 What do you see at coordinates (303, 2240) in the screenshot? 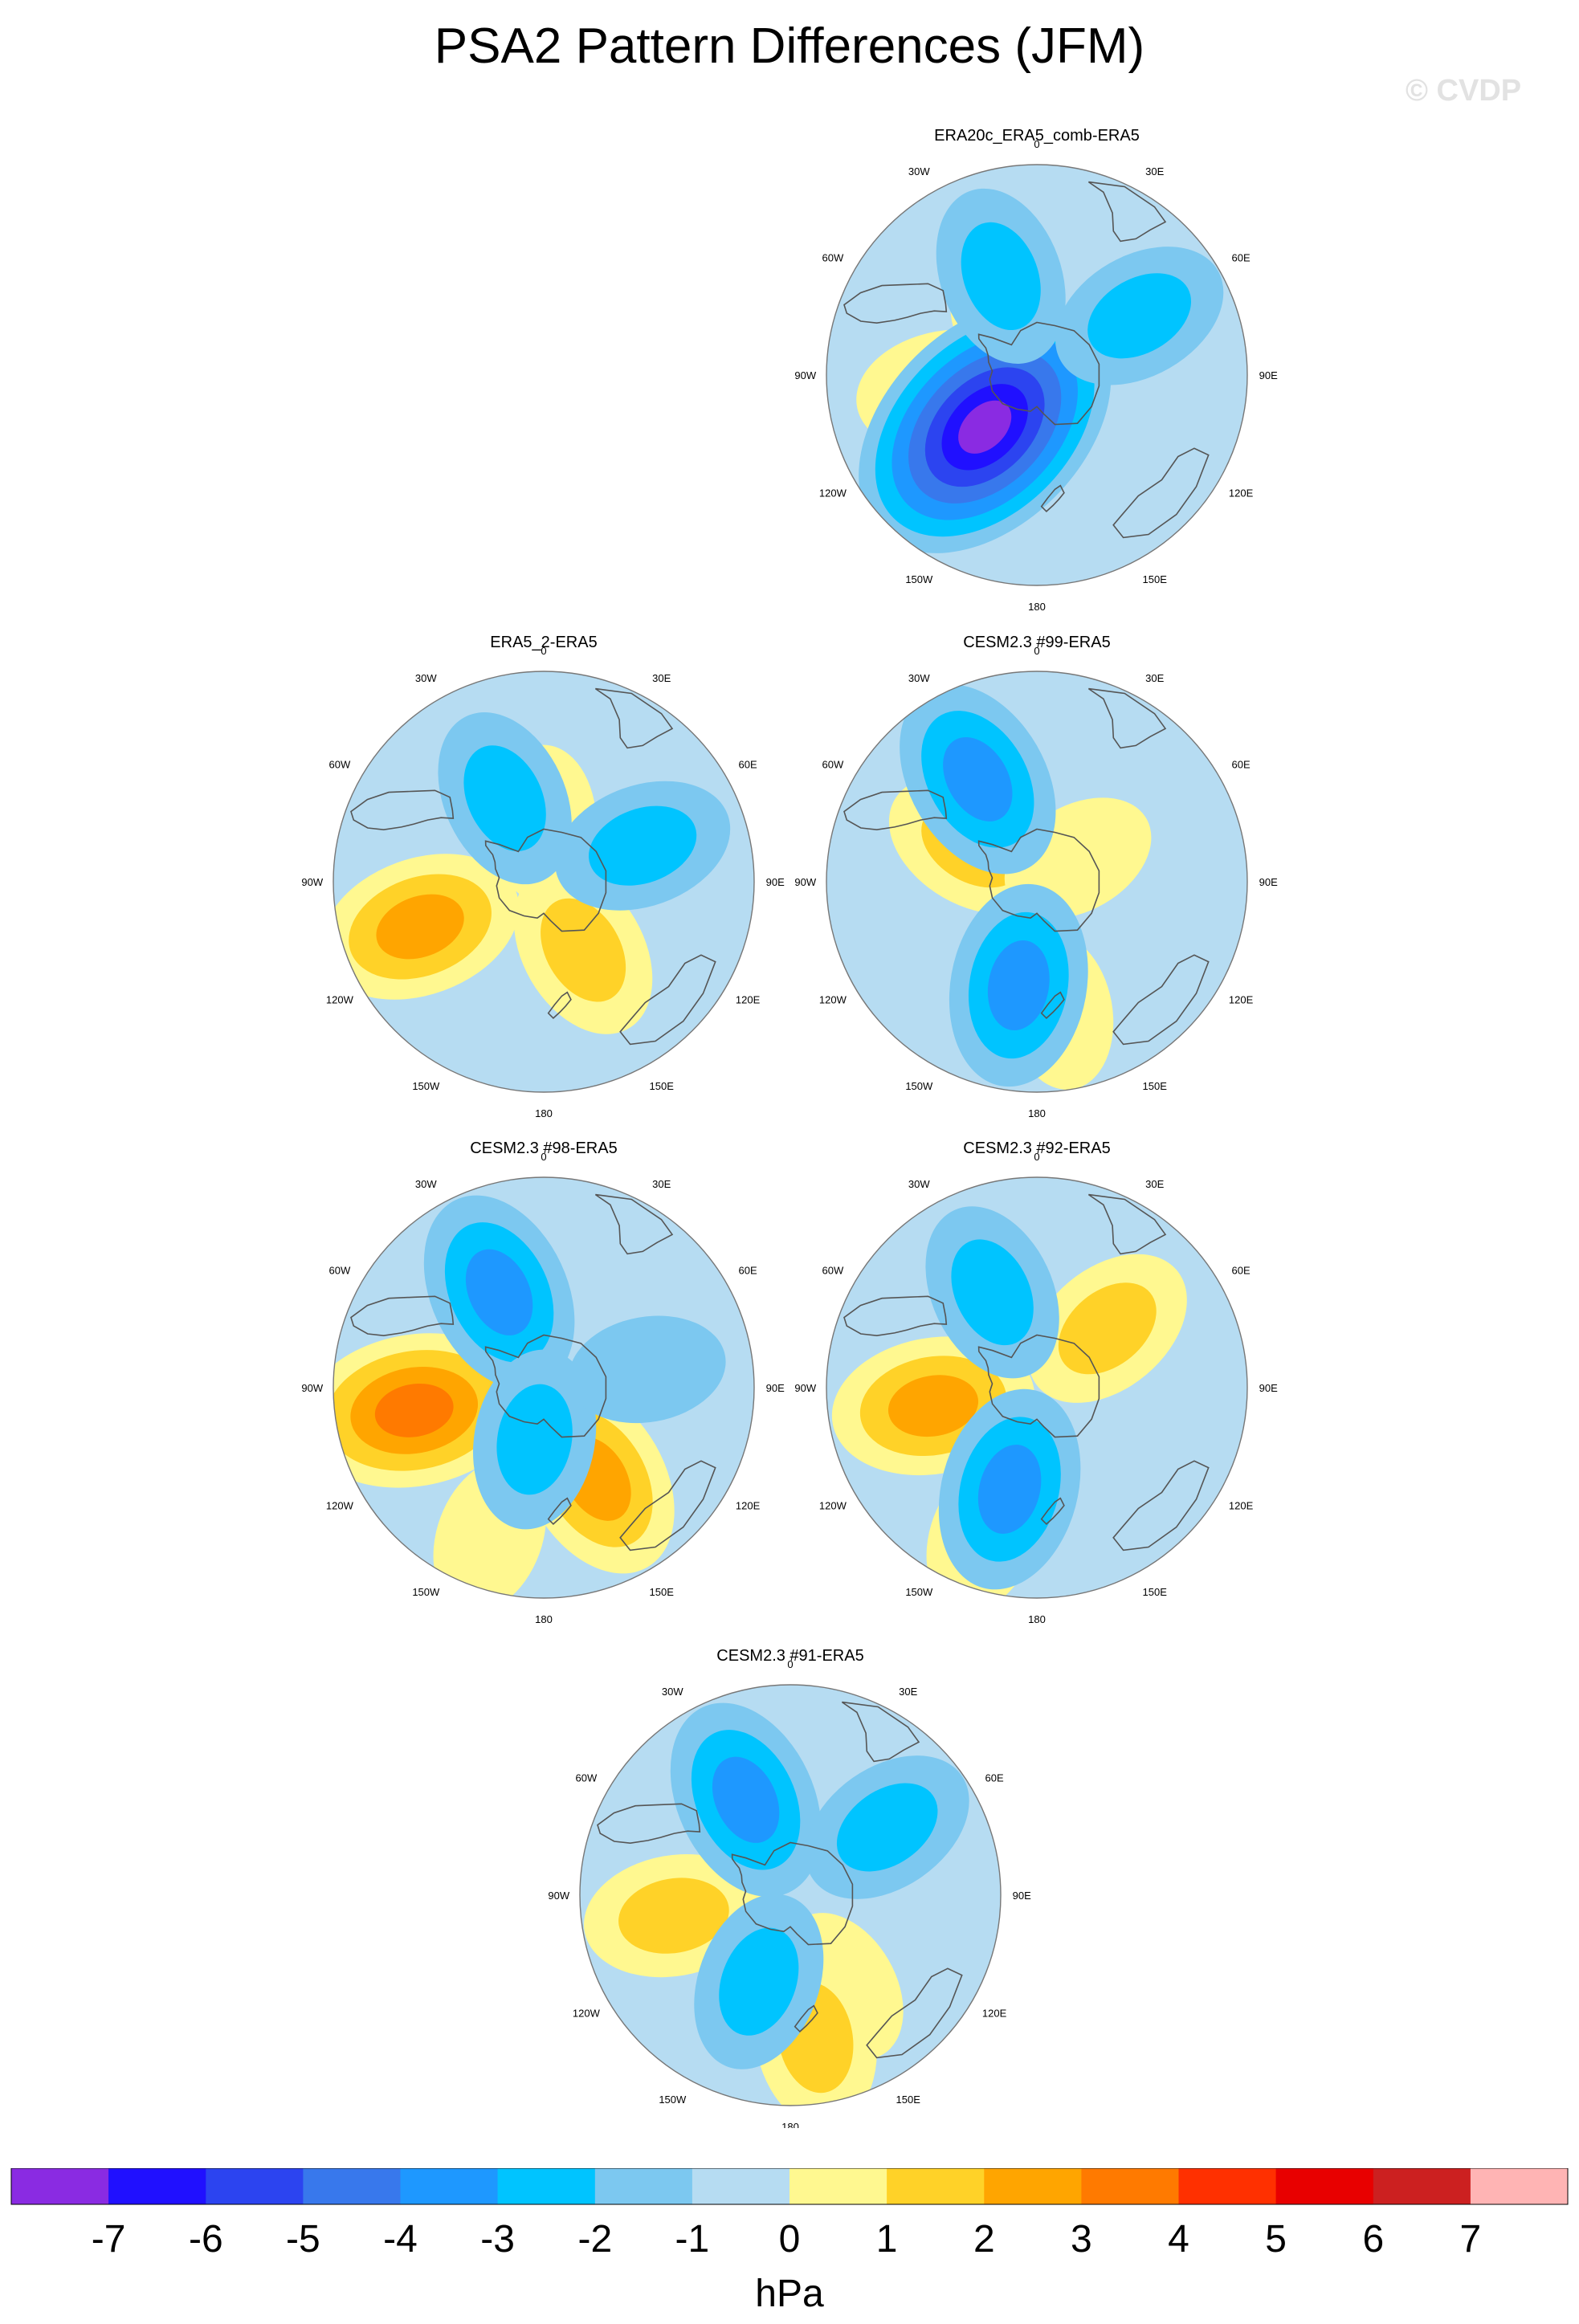
I see `colorbar-tick-label: -5` at bounding box center [303, 2240].